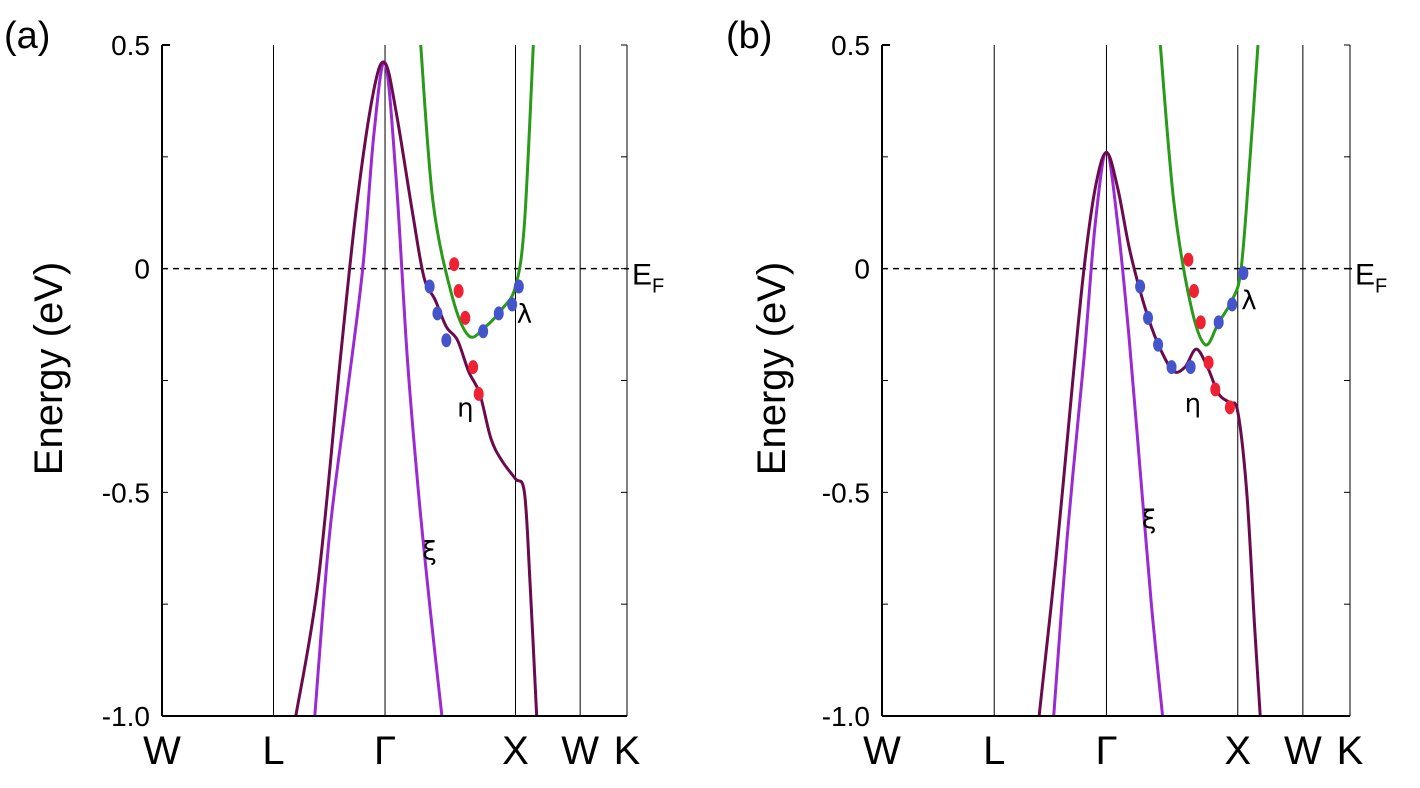 The height and width of the screenshot is (788, 1420). What do you see at coordinates (477, 192) in the screenshot?
I see `band-lambda` at bounding box center [477, 192].